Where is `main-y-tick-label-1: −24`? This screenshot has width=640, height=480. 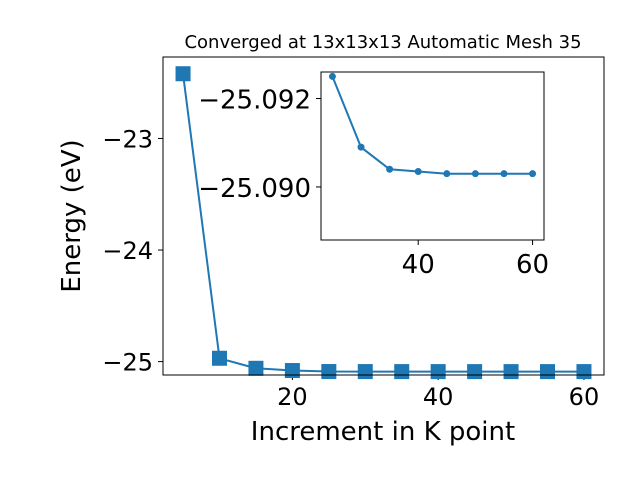
main-y-tick-label-1: −24 is located at coordinates (127, 251).